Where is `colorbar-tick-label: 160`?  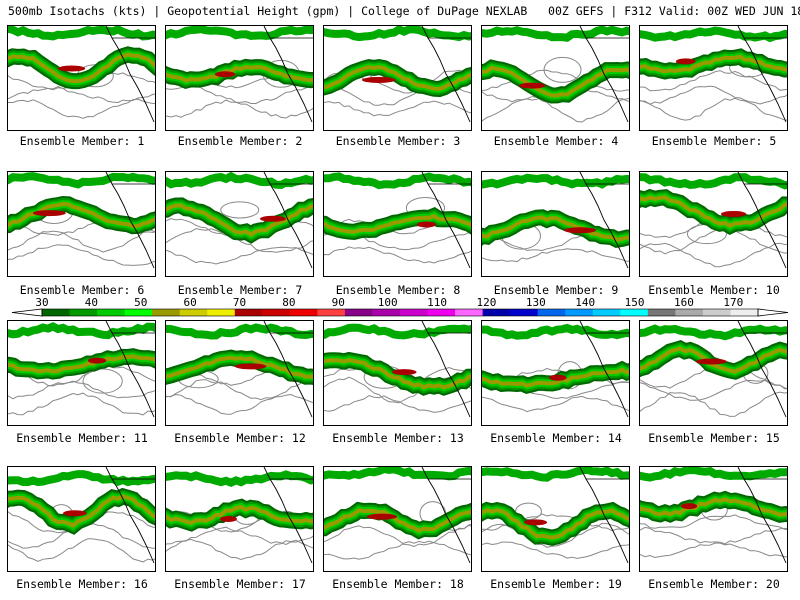 colorbar-tick-label: 160 is located at coordinates (683, 302).